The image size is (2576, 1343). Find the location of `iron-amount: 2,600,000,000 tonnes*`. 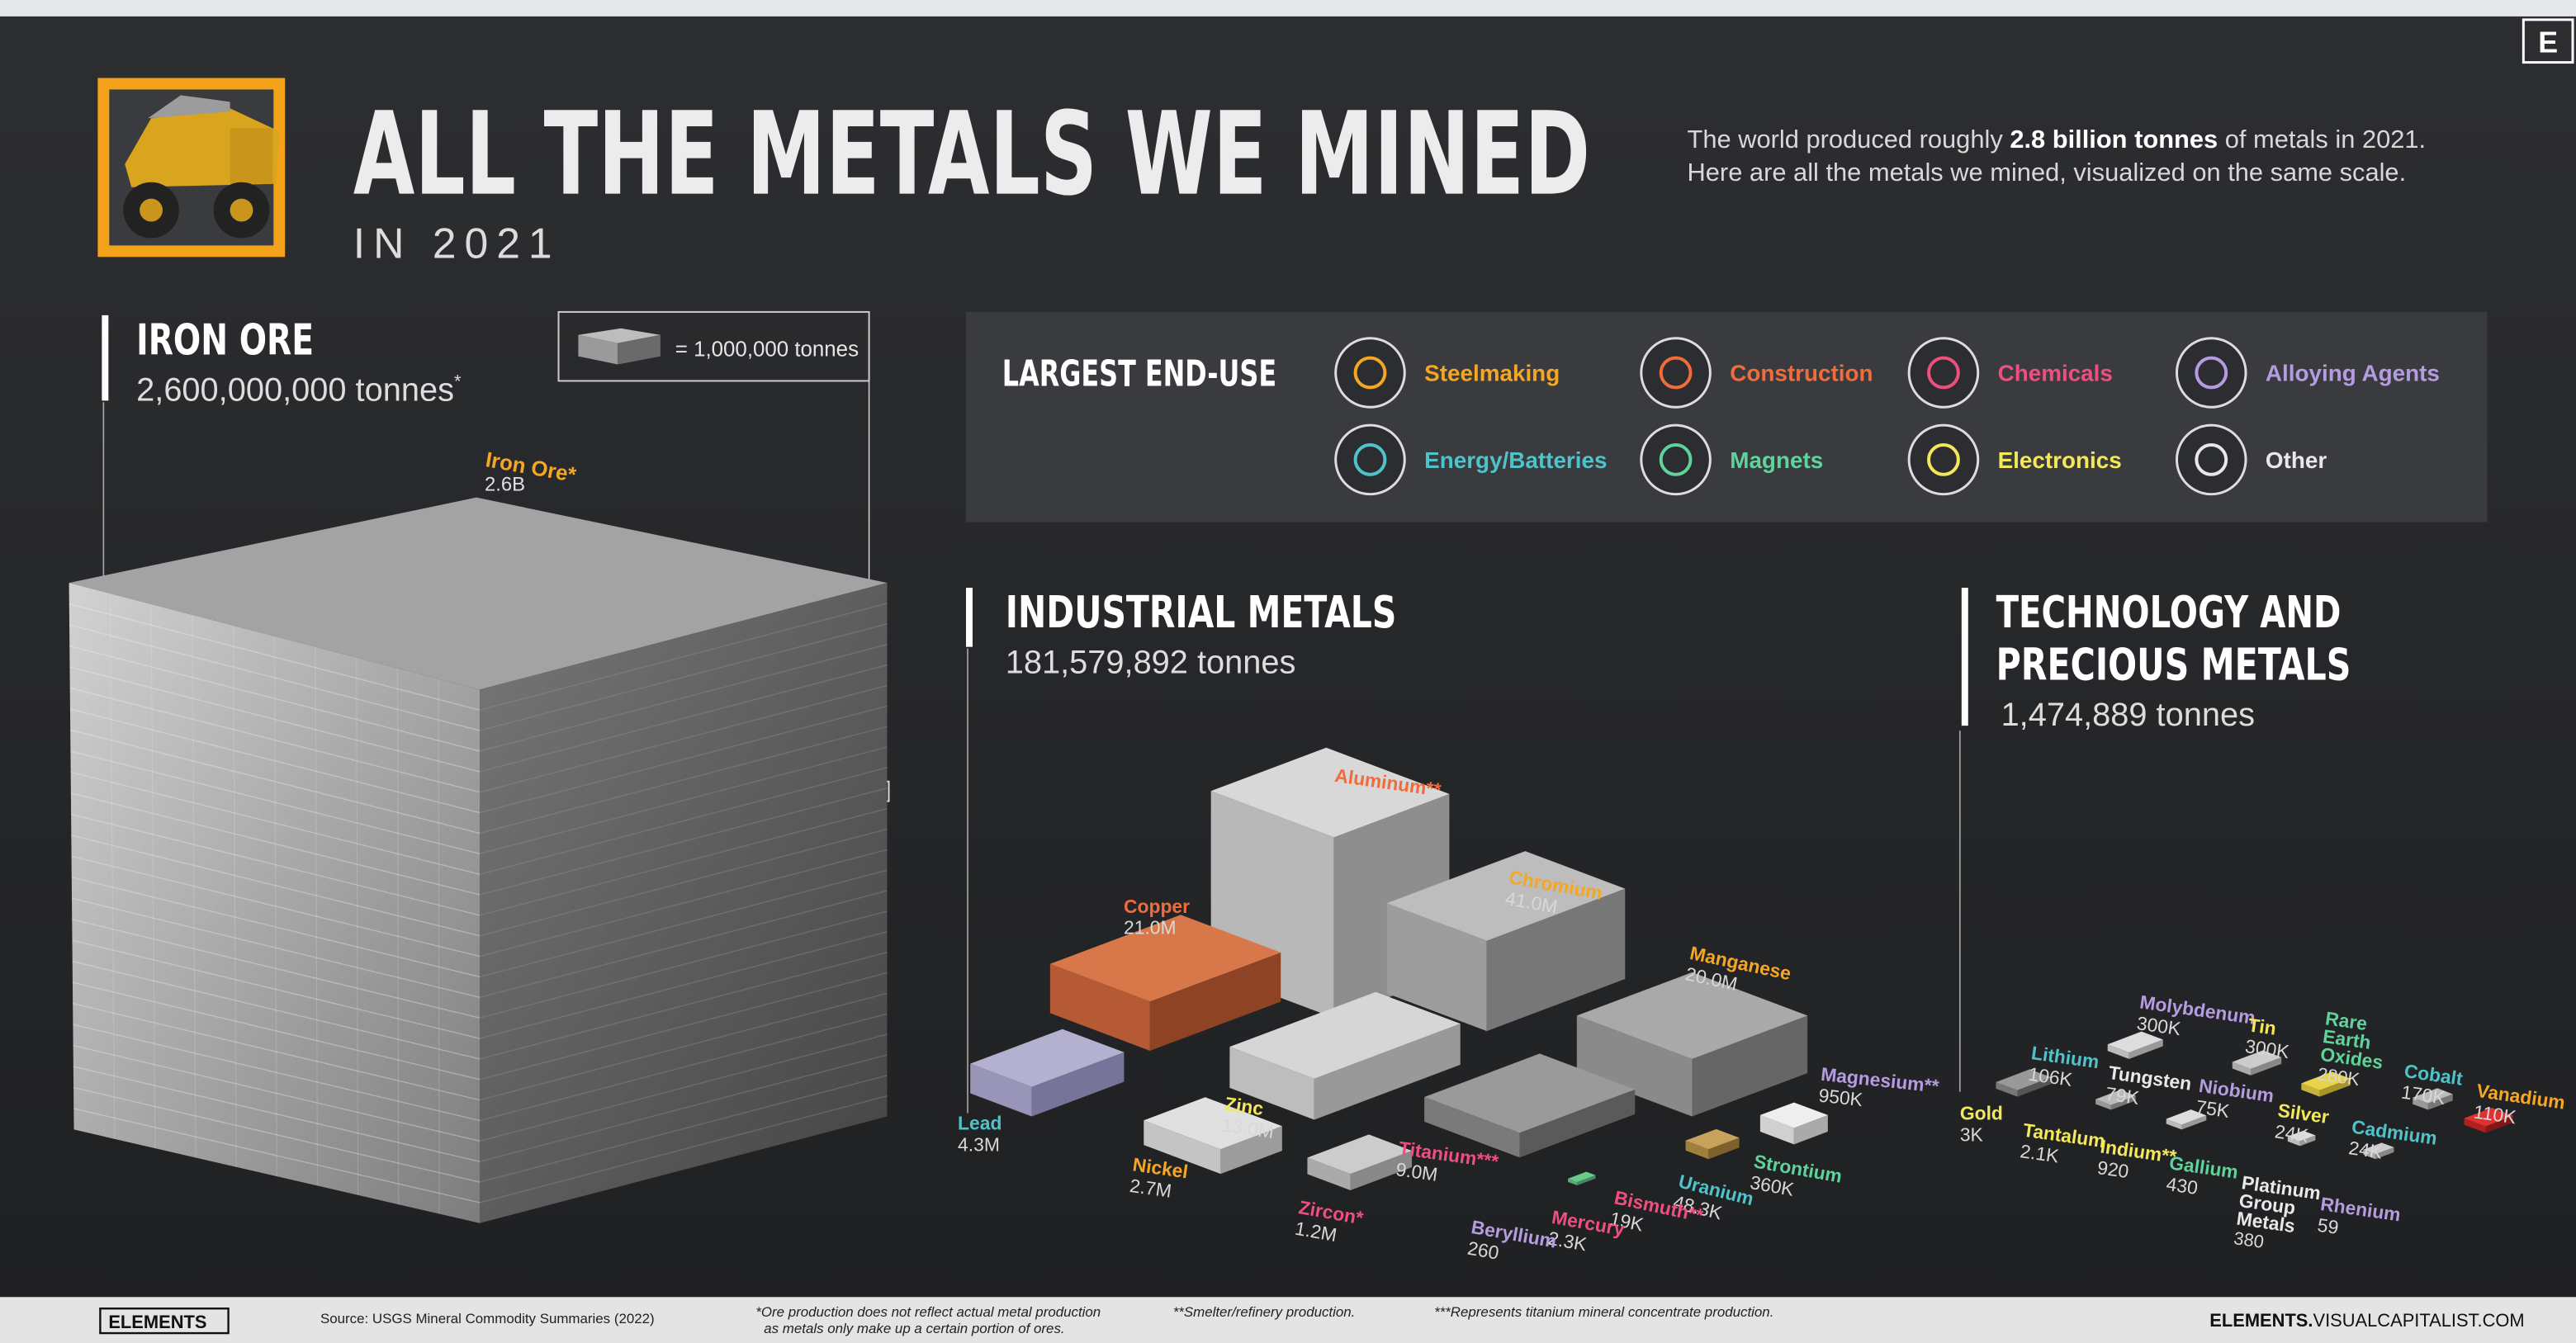

iron-amount: 2,600,000,000 tonnes* is located at coordinates (299, 389).